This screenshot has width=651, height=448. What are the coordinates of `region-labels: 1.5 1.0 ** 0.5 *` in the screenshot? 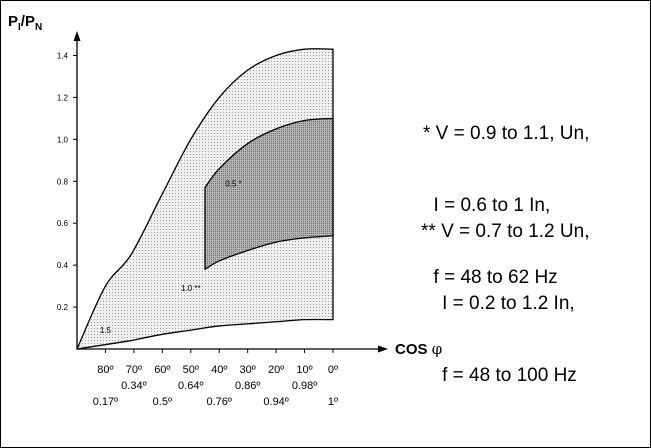 It's located at (171, 257).